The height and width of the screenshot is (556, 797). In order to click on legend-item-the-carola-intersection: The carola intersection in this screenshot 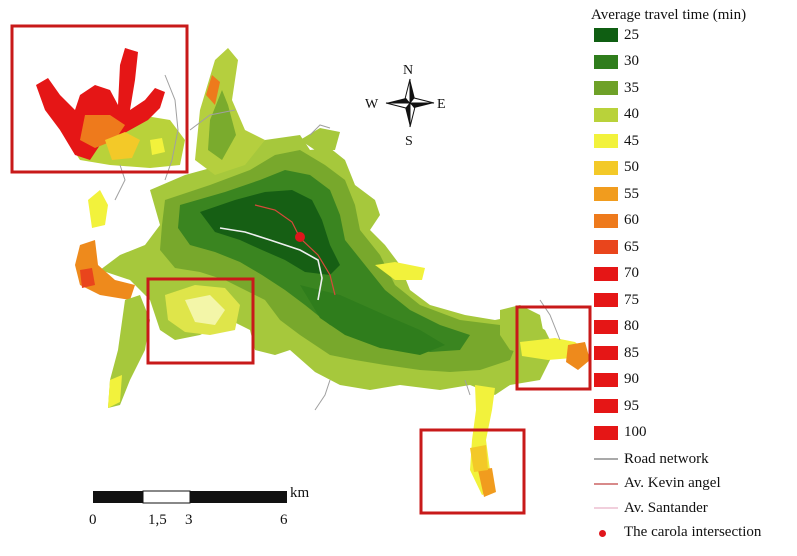, I will do `click(677, 533)`.